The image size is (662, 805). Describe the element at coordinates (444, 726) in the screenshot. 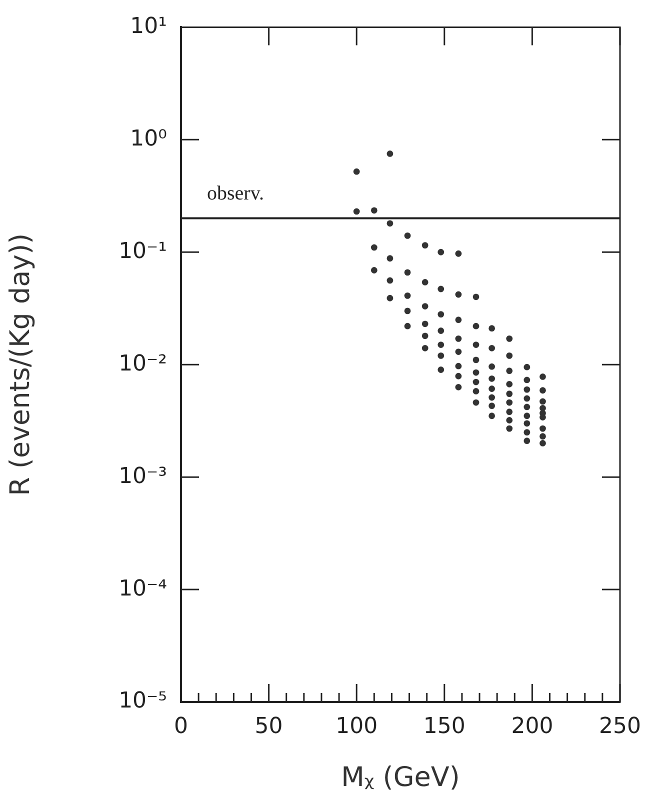

I see `x-tick-label: 150` at that location.